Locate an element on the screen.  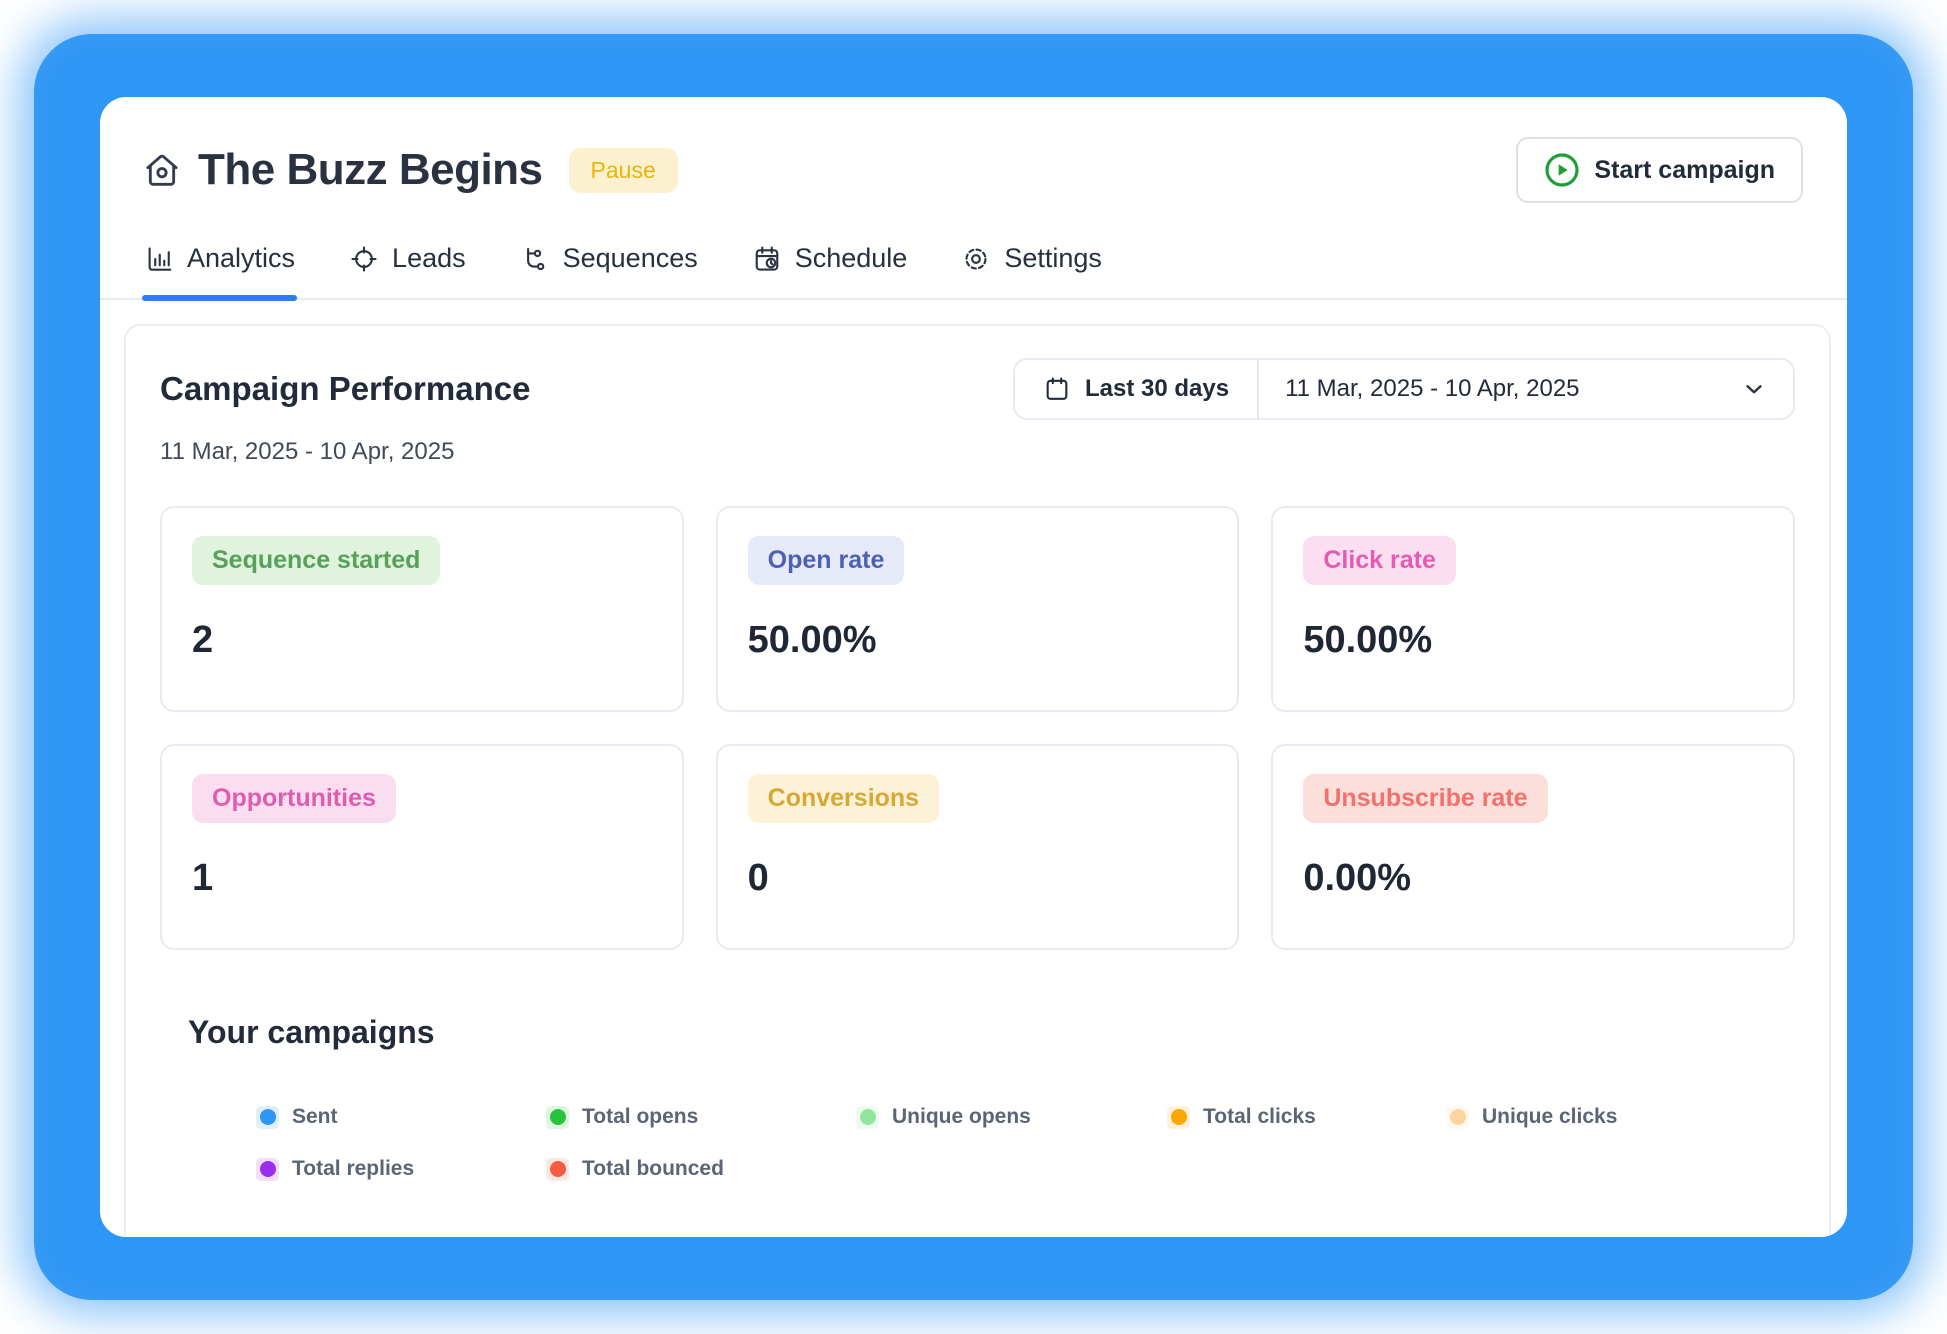
legend-item-total-clicks: Total clicks is located at coordinates (1306, 1117).